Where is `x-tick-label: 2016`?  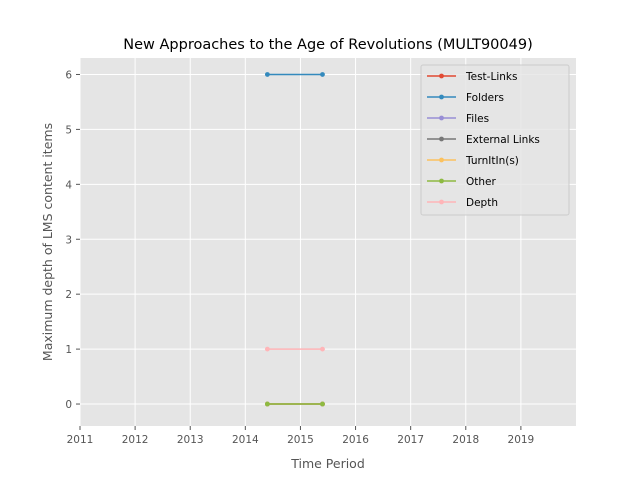
x-tick-label: 2016 is located at coordinates (355, 440).